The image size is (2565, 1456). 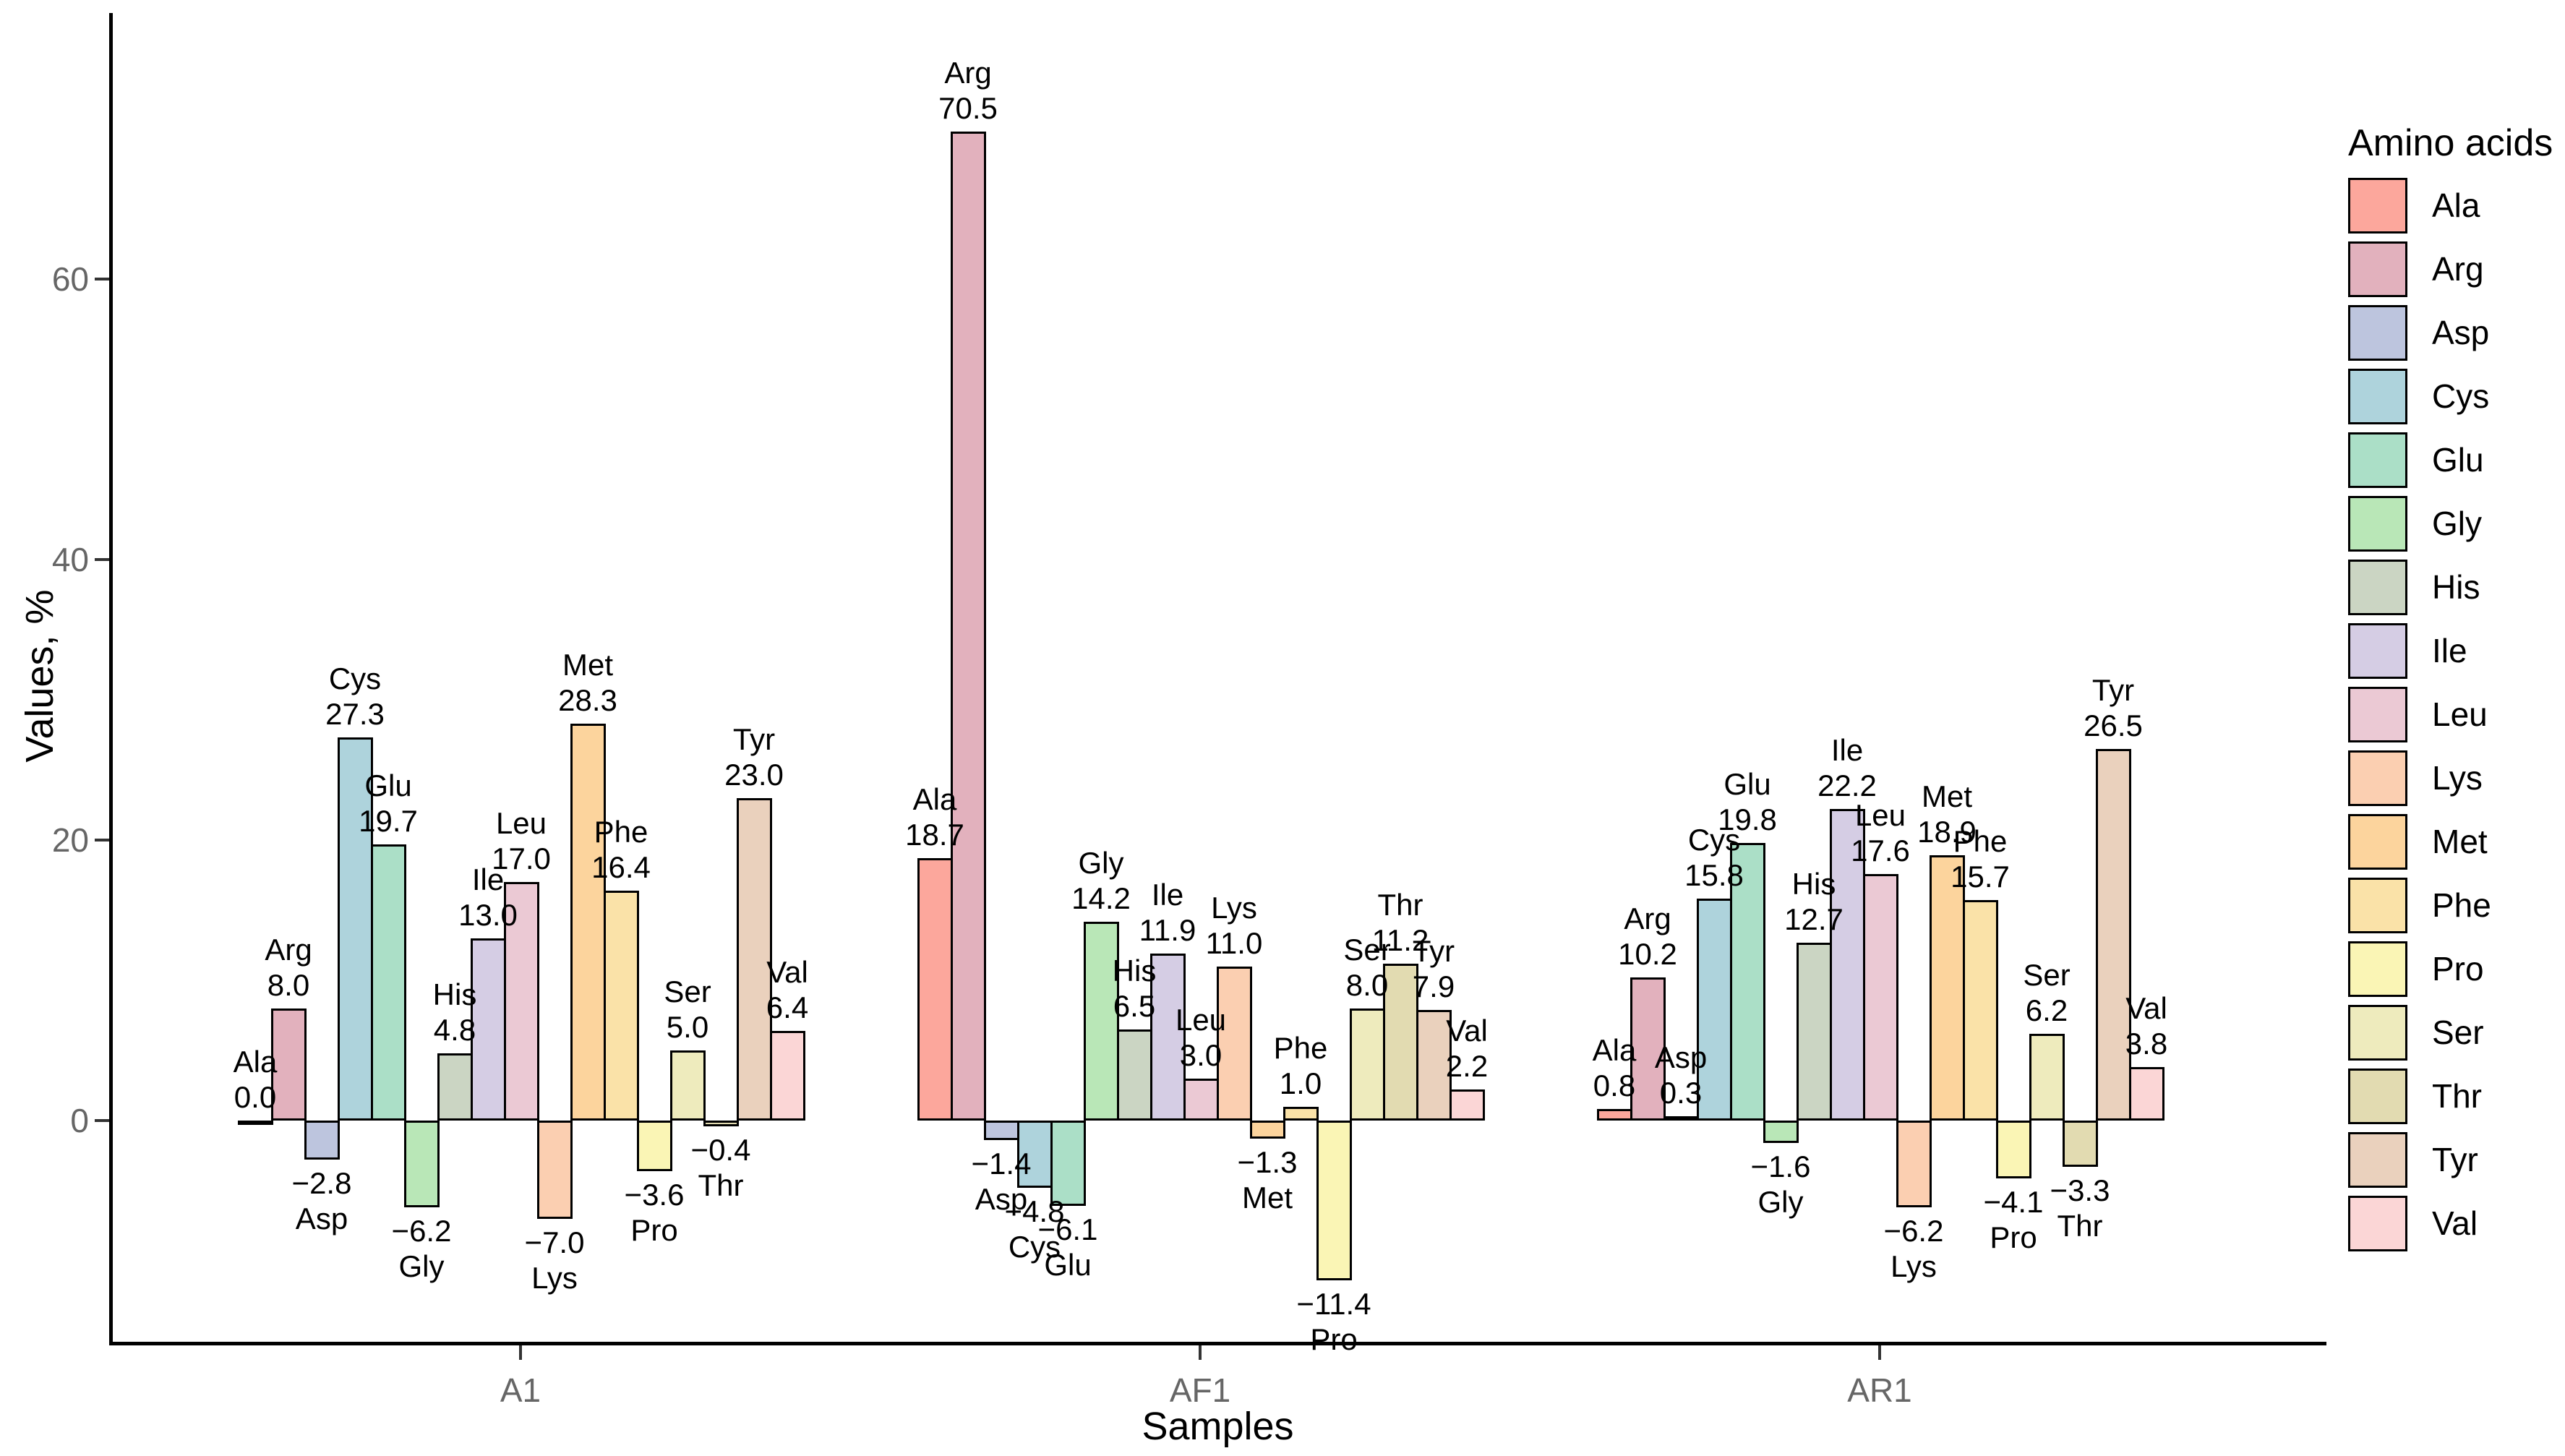 I want to click on bar-AR1-Ser, so click(x=2047, y=1077).